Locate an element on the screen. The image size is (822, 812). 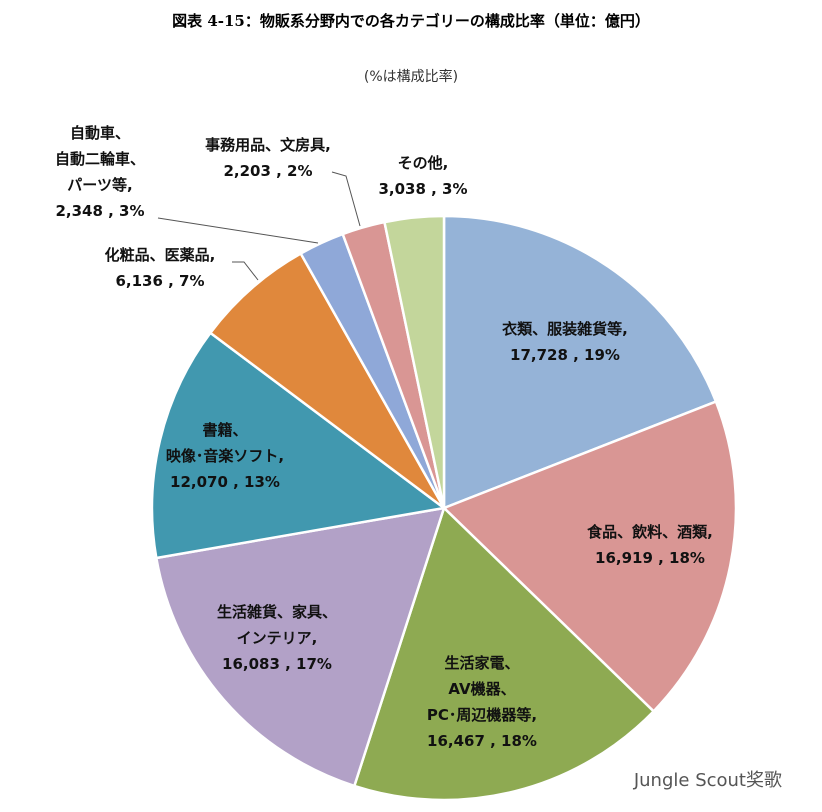
slice-value-label: 16,919 , 18% is located at coordinates (650, 558).